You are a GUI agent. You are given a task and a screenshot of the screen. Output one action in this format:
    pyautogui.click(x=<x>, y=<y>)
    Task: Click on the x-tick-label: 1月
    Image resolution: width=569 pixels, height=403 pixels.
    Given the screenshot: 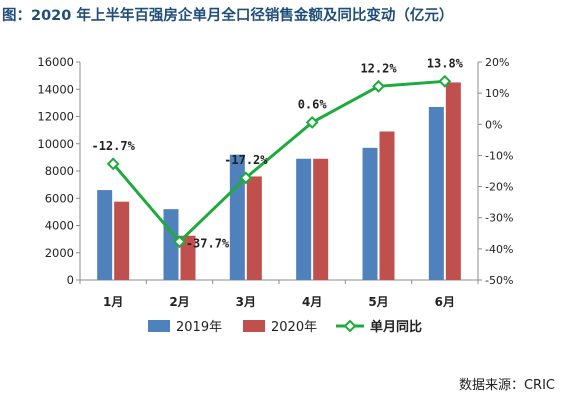 What is the action you would take?
    pyautogui.click(x=113, y=302)
    